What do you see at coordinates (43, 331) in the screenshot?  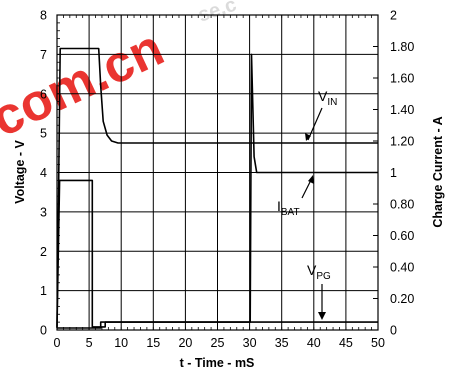 I see `y-left-tick-label: 0` at bounding box center [43, 331].